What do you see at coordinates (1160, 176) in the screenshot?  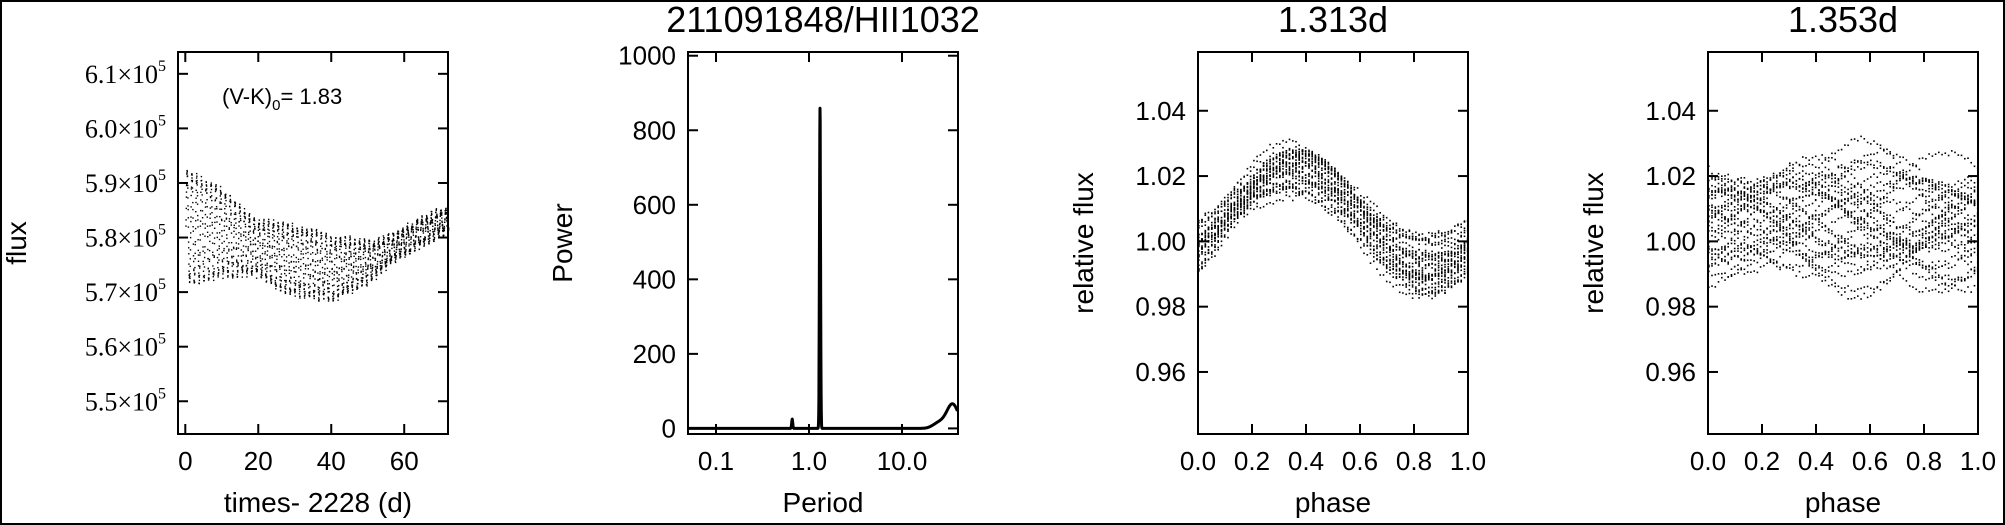 I see `ph1-y-tick-label: 1.02` at bounding box center [1160, 176].